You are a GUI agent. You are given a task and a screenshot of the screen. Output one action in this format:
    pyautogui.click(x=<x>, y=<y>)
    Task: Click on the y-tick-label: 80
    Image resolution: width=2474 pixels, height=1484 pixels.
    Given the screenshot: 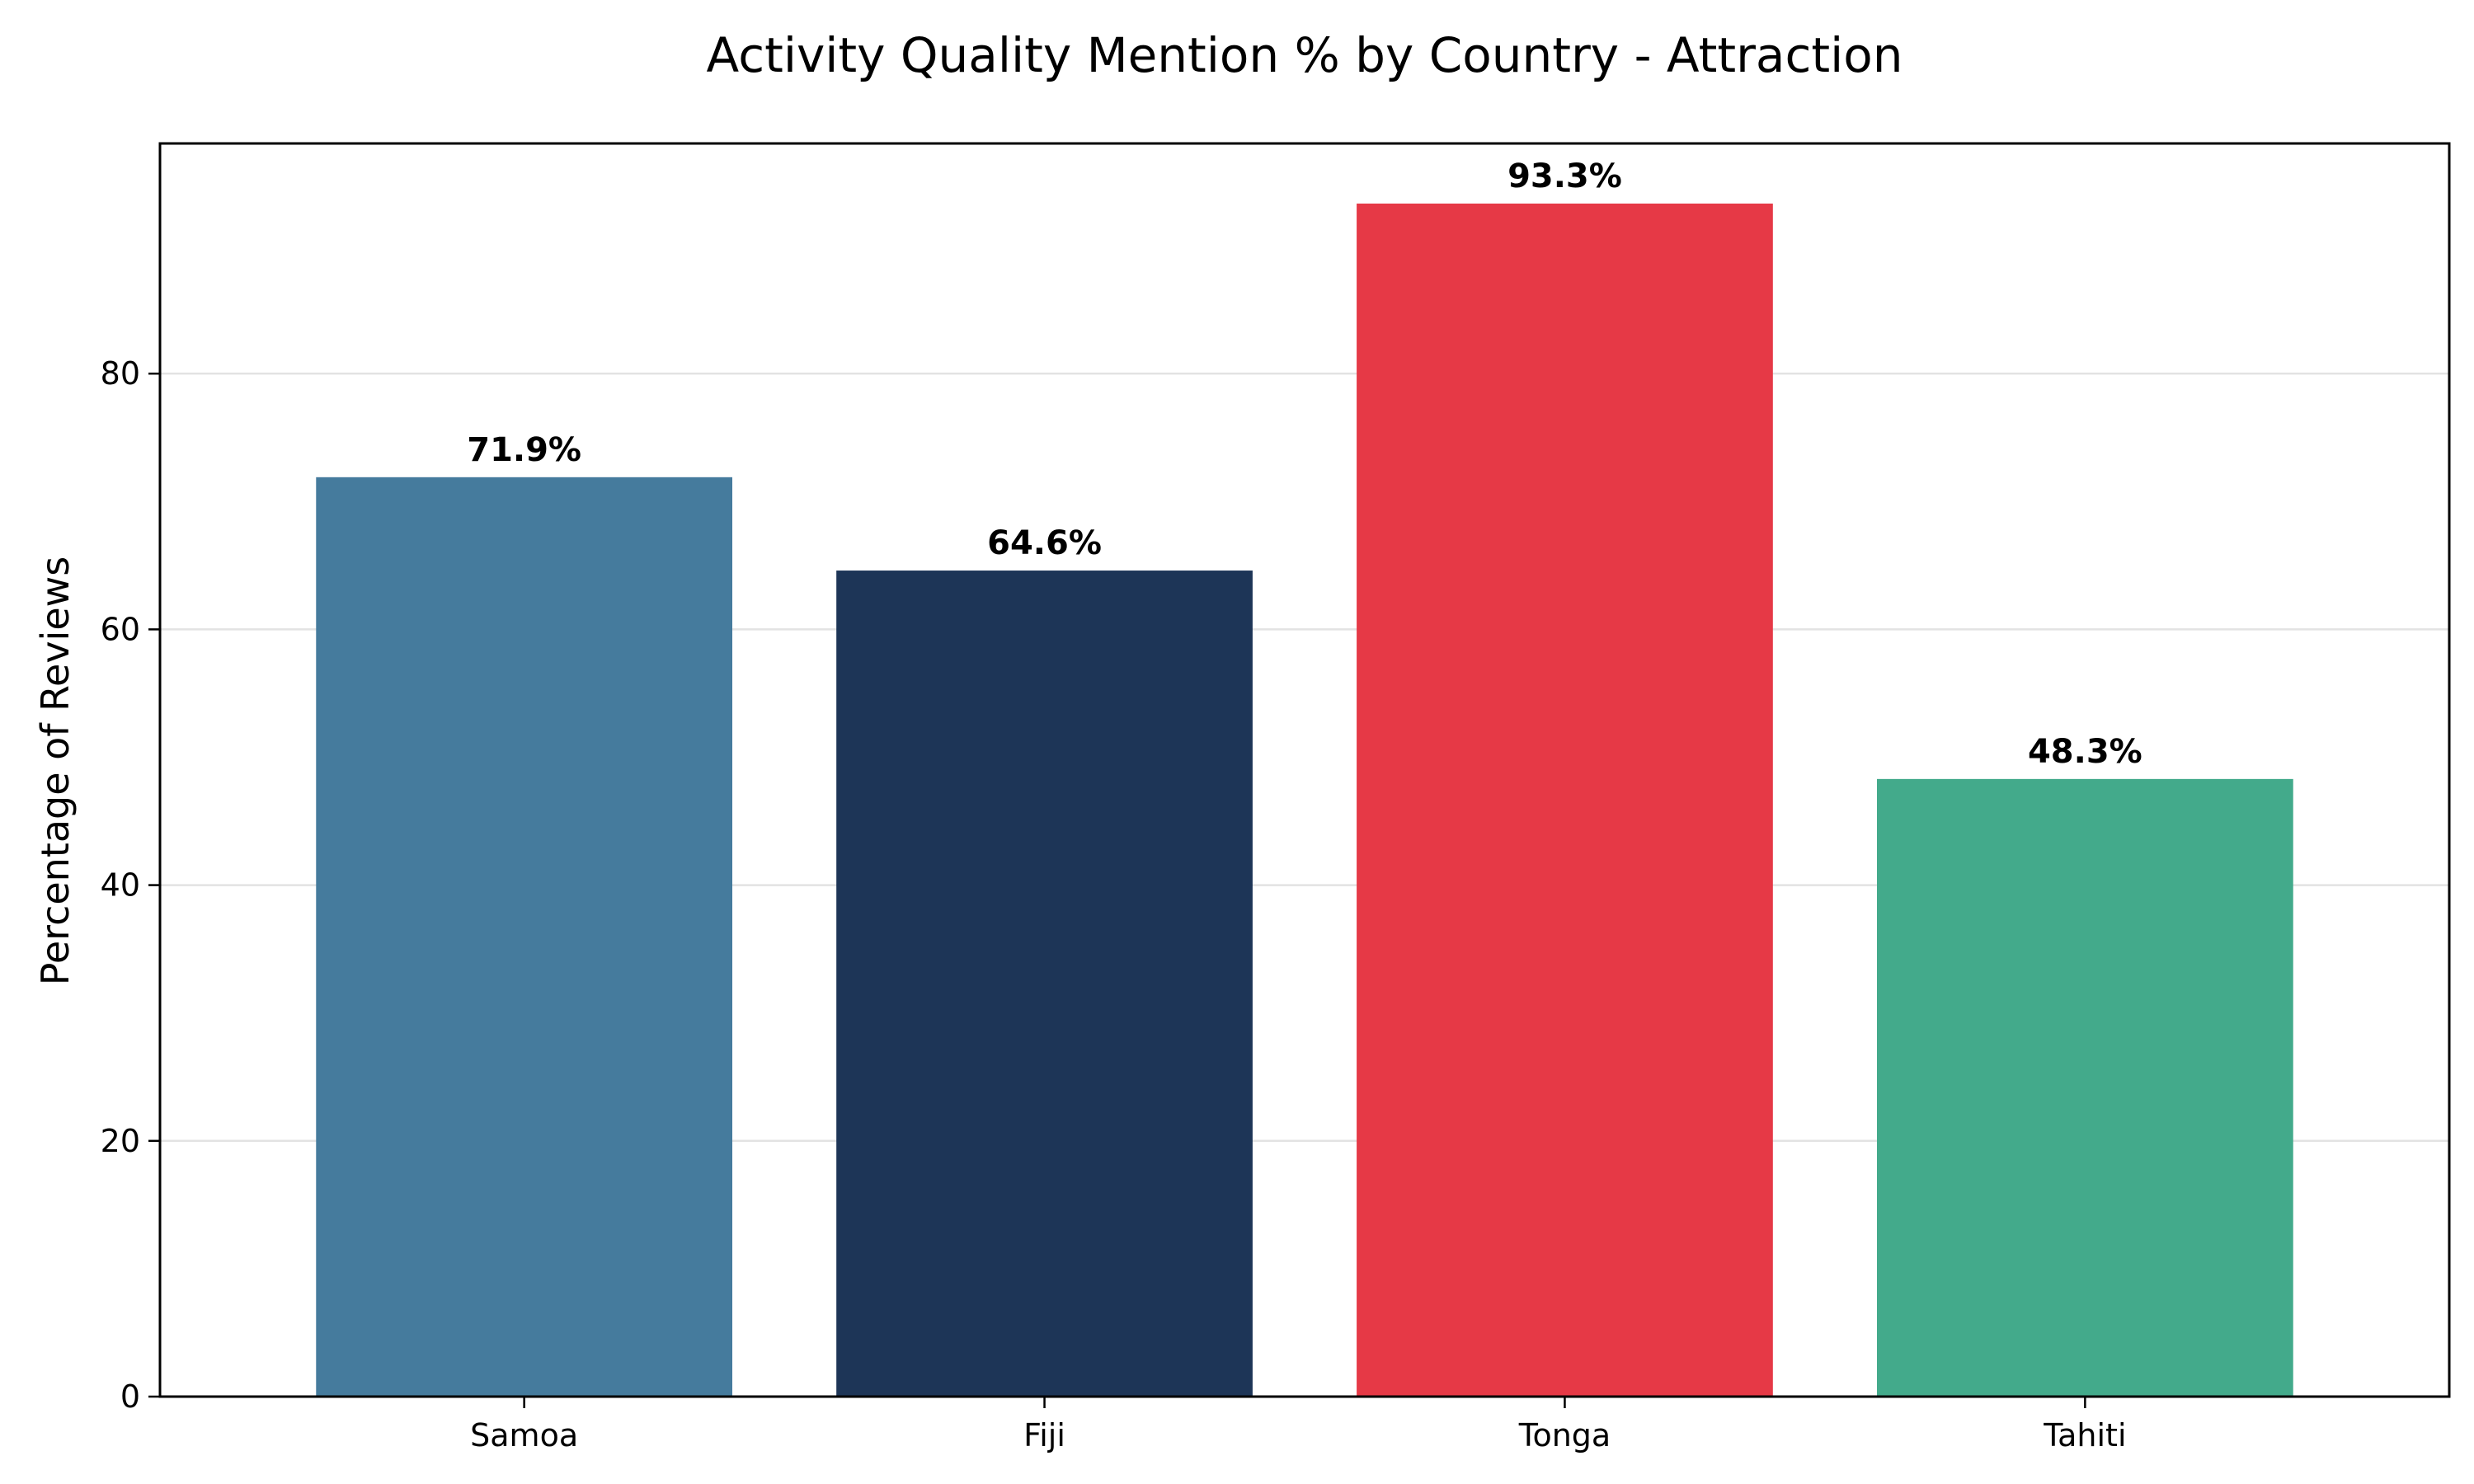 What is the action you would take?
    pyautogui.click(x=120, y=373)
    